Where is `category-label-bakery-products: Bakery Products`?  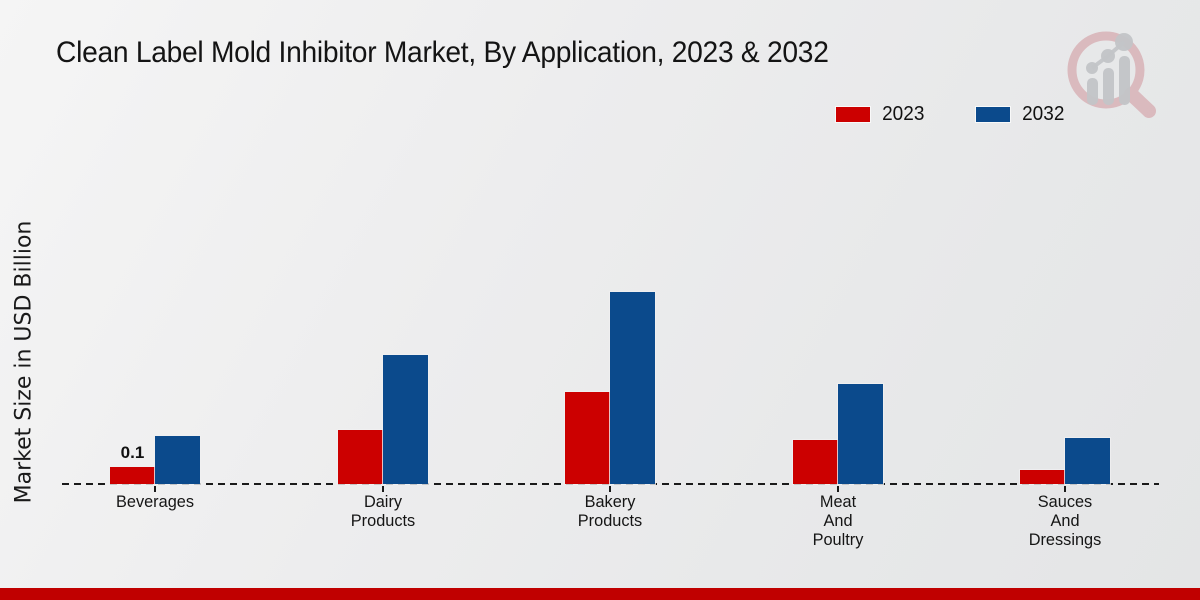
category-label-bakery-products: Bakery Products is located at coordinates (610, 511).